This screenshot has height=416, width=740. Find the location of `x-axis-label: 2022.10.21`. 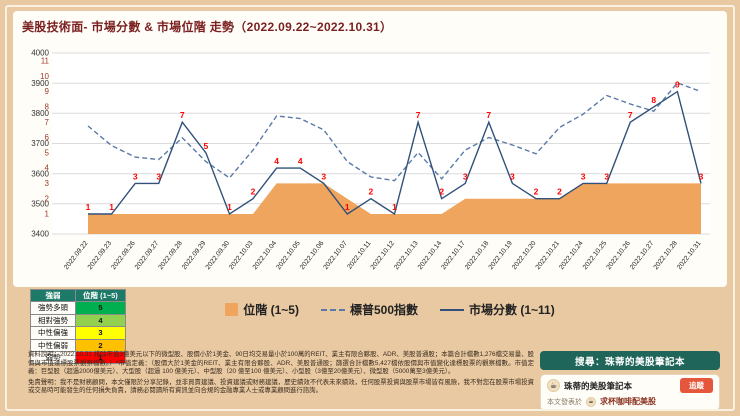

x-axis-label: 2022.10.21 is located at coordinates (548, 255).